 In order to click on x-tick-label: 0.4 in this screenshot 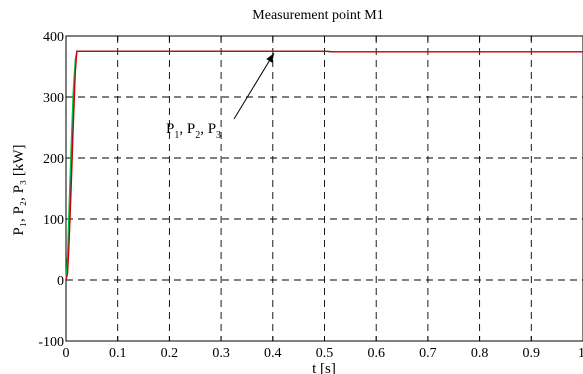, I will do `click(273, 353)`.